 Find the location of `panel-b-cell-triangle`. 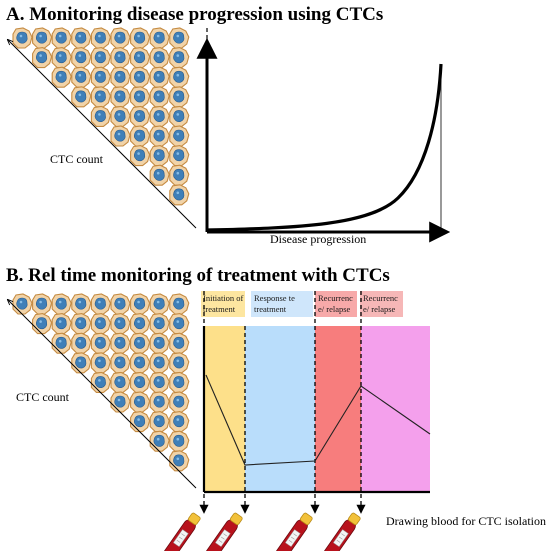

panel-b-cell-triangle is located at coordinates (101, 382).